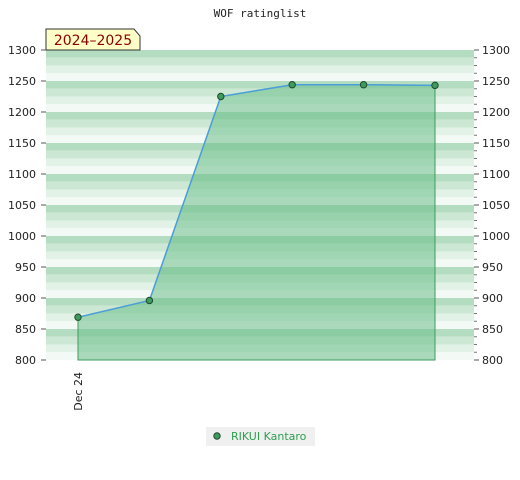  Describe the element at coordinates (496, 81) in the screenshot. I see `y-tick-label-right: 1250` at that location.